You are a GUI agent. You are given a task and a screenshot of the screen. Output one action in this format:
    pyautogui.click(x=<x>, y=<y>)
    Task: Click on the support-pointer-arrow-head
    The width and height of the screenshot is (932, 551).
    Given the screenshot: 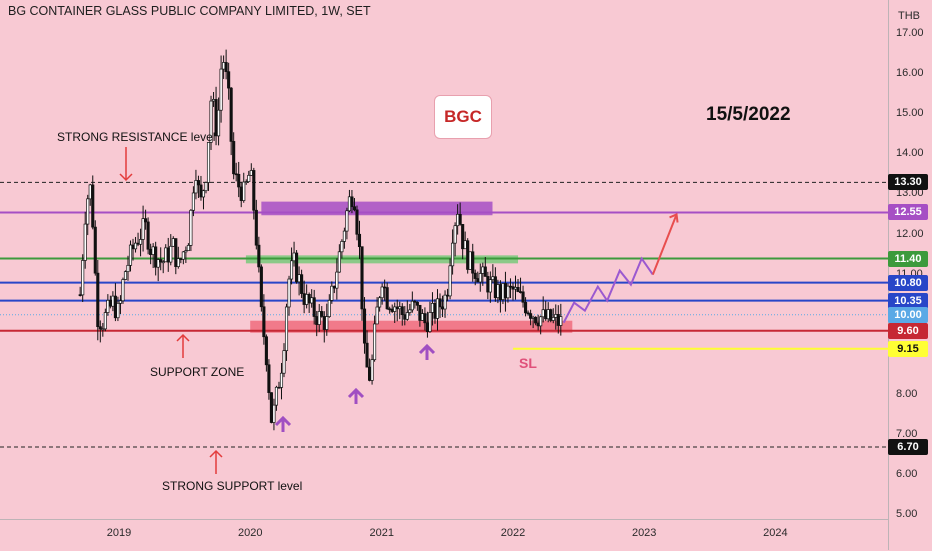 What is the action you would take?
    pyautogui.click(x=183, y=337)
    